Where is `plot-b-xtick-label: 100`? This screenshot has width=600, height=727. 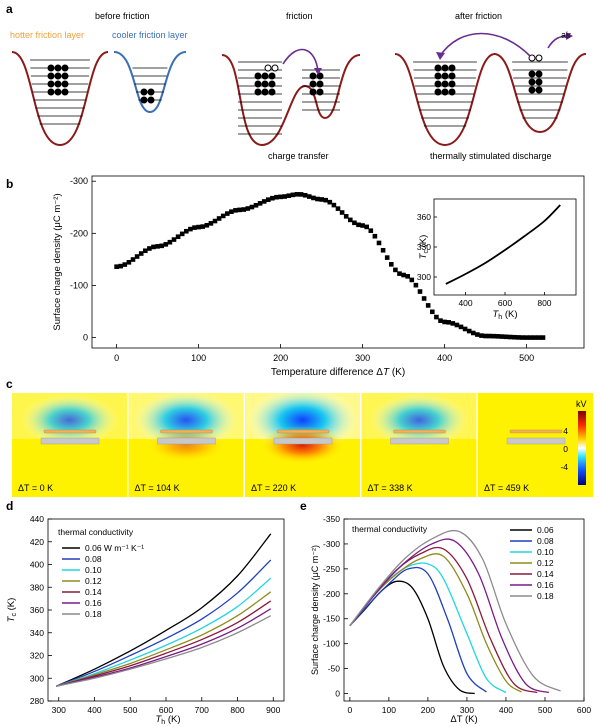
plot-b-xtick-label: 100 is located at coordinates (198, 358).